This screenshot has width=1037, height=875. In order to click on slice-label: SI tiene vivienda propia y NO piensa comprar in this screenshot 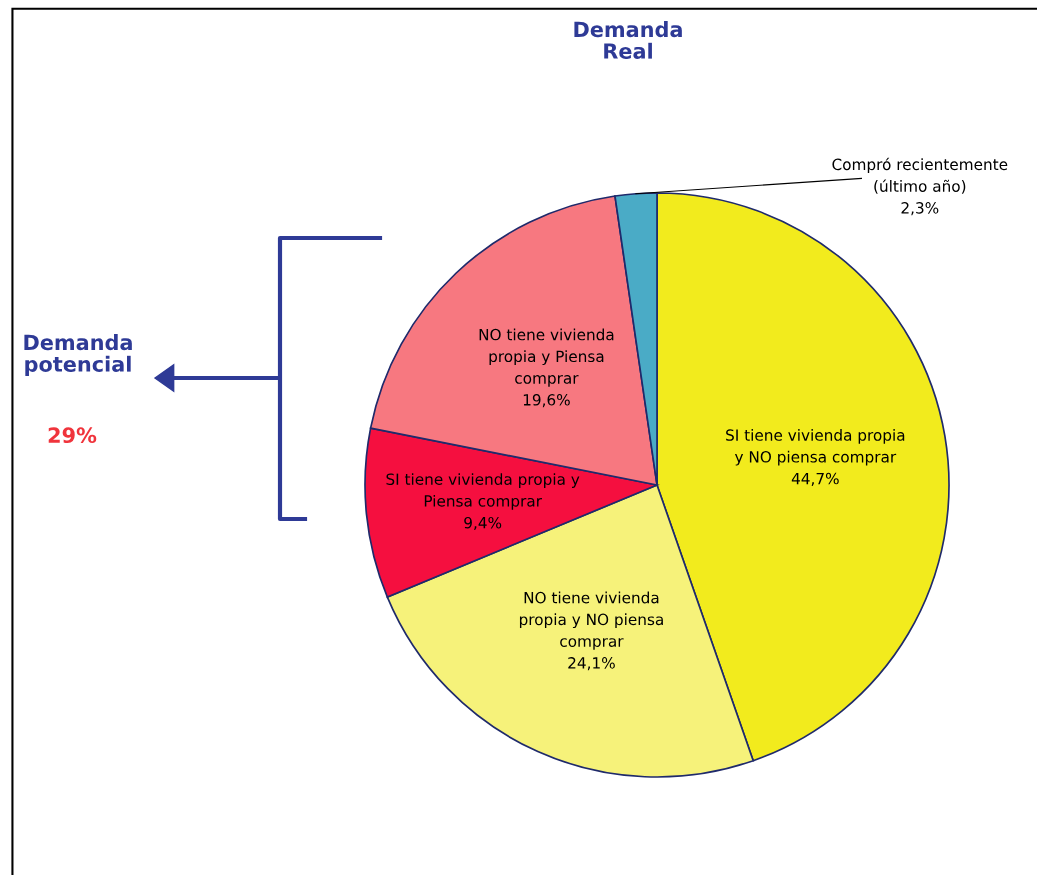, I will do `click(815, 447)`.